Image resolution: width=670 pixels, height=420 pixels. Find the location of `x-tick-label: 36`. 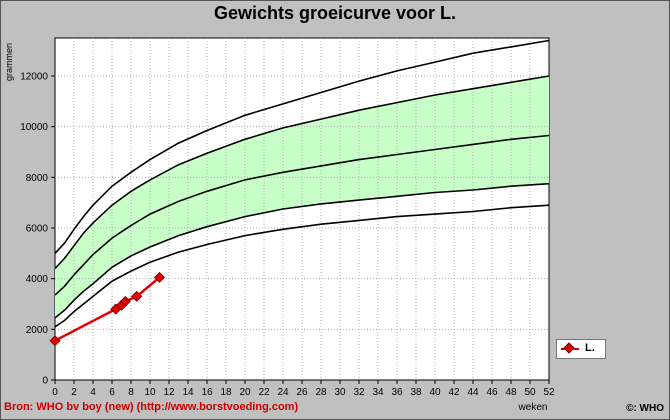

x-tick-label: 36 is located at coordinates (397, 392).